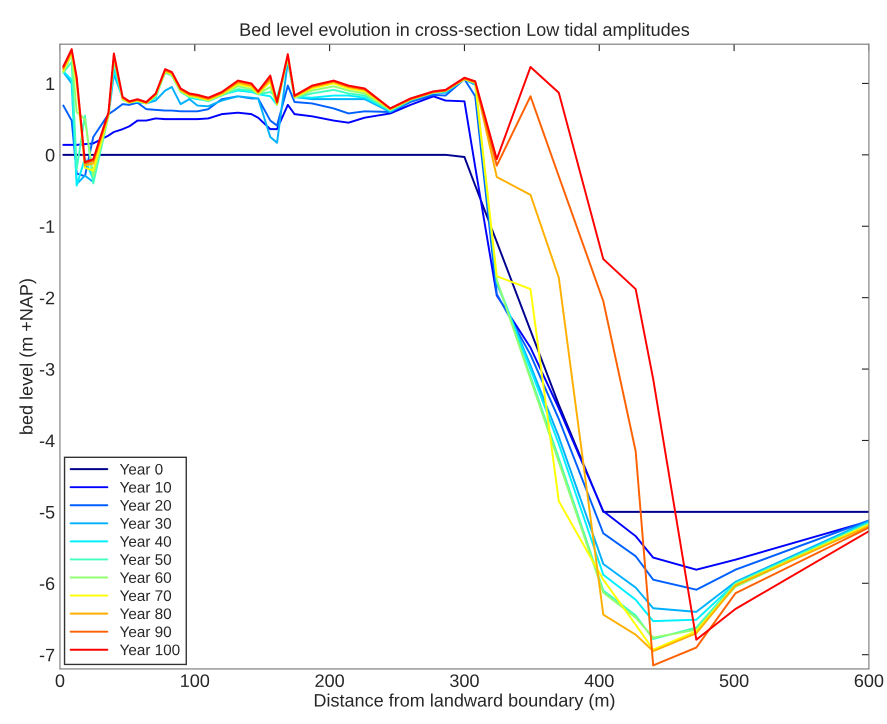 The width and height of the screenshot is (887, 724). What do you see at coordinates (47, 441) in the screenshot?
I see `y-tick-label: -4` at bounding box center [47, 441].